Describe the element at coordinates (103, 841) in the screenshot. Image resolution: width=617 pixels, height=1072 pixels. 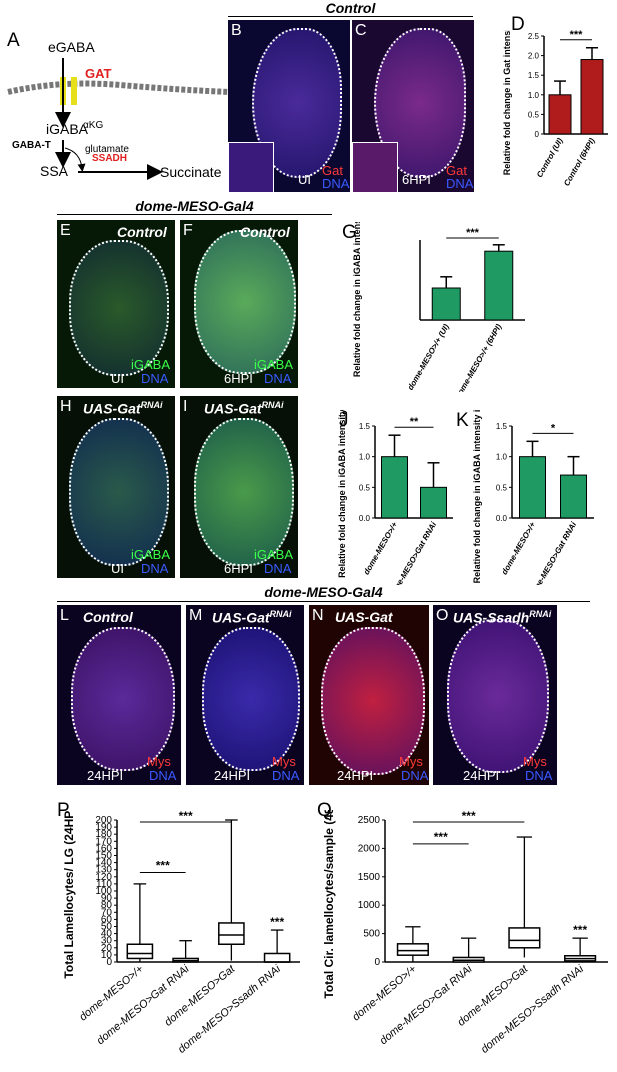
I see `y-tick-label: 170` at that location.